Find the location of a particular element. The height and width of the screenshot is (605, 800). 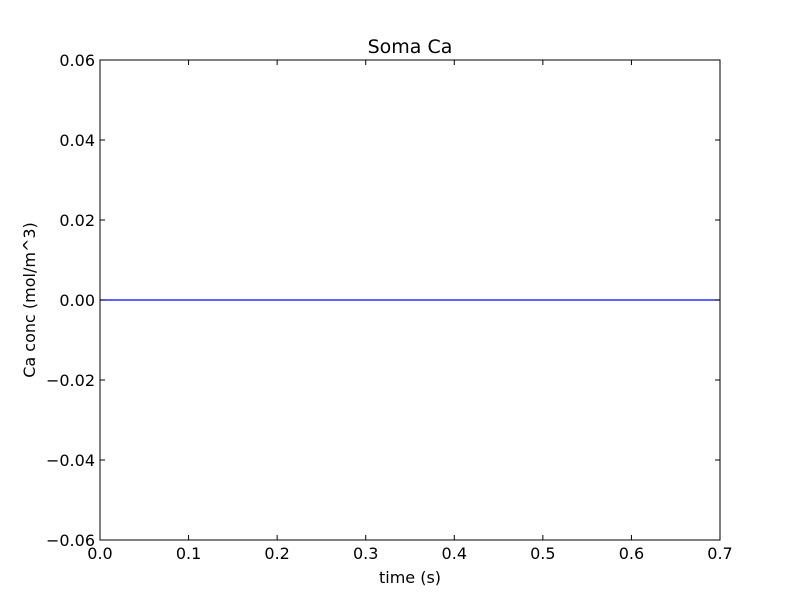

x-tick-label: 0.4 is located at coordinates (454, 553).